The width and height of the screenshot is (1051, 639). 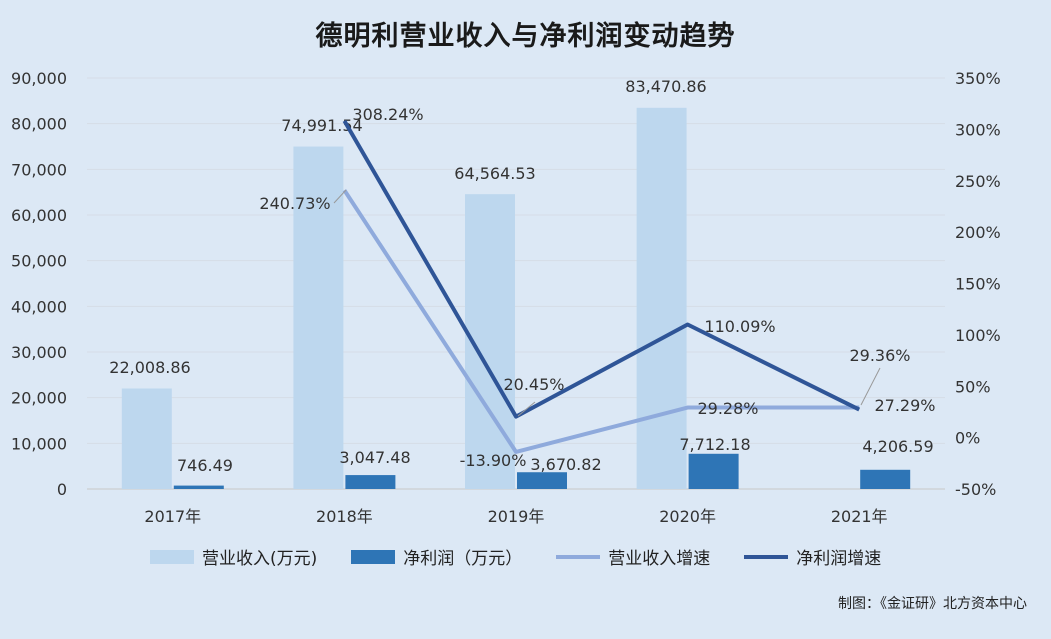 What do you see at coordinates (39, 124) in the screenshot?
I see `y-left-tick-label: 80,000` at bounding box center [39, 124].